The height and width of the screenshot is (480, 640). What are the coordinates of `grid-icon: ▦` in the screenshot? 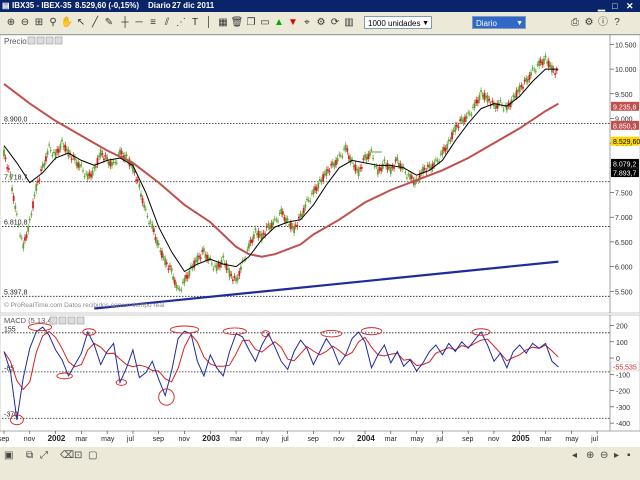 It's located at (223, 22).